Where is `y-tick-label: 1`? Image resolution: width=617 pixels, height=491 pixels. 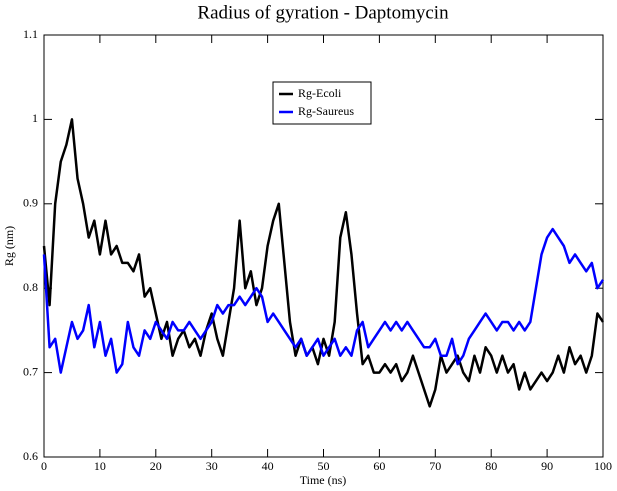 y-tick-label: 1 is located at coordinates (35, 118).